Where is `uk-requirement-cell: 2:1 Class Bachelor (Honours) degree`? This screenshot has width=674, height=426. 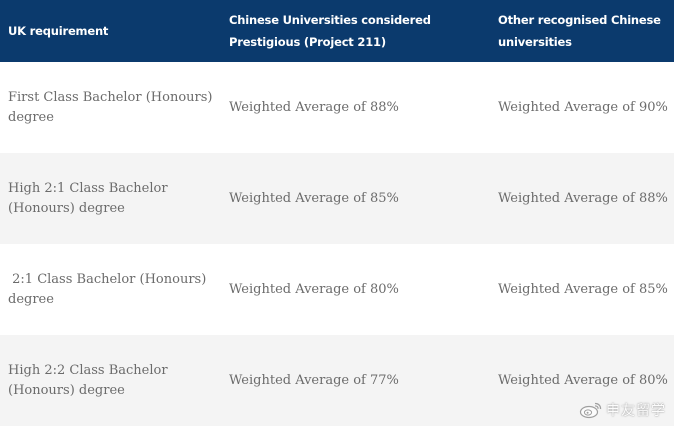
uk-requirement-cell: 2:1 Class Bachelor (Honours) degree is located at coordinates (109, 289).